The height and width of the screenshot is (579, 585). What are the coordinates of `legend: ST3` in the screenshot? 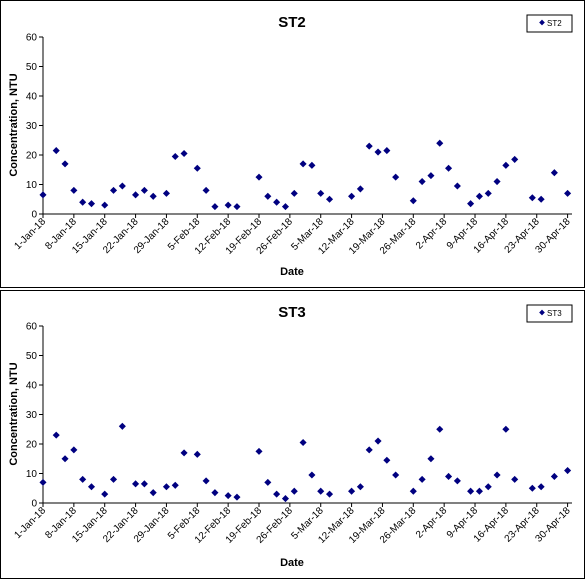 It's located at (549, 313).